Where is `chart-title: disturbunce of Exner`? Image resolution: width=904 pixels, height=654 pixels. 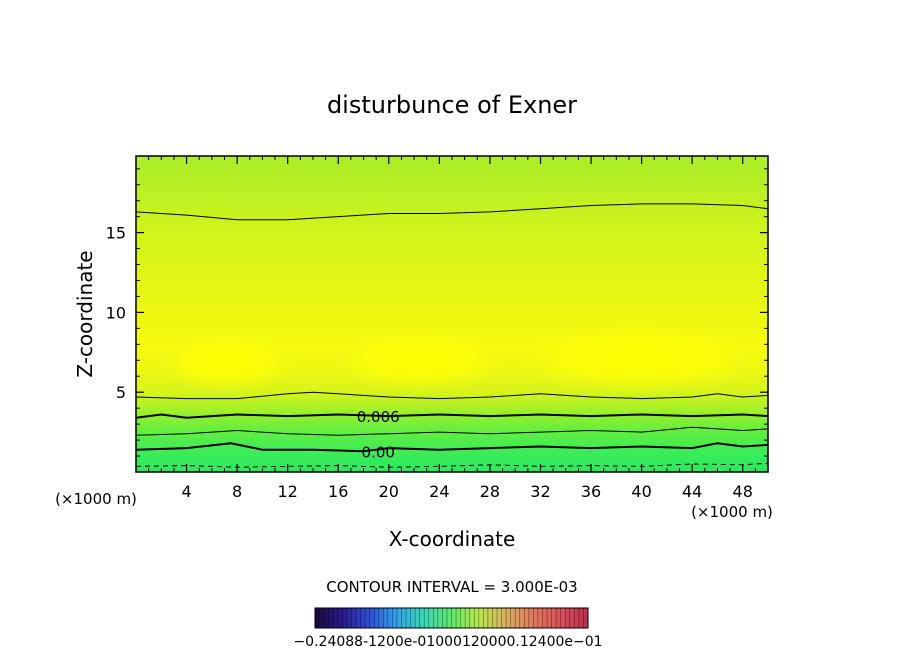 chart-title: disturbunce of Exner is located at coordinates (452, 105).